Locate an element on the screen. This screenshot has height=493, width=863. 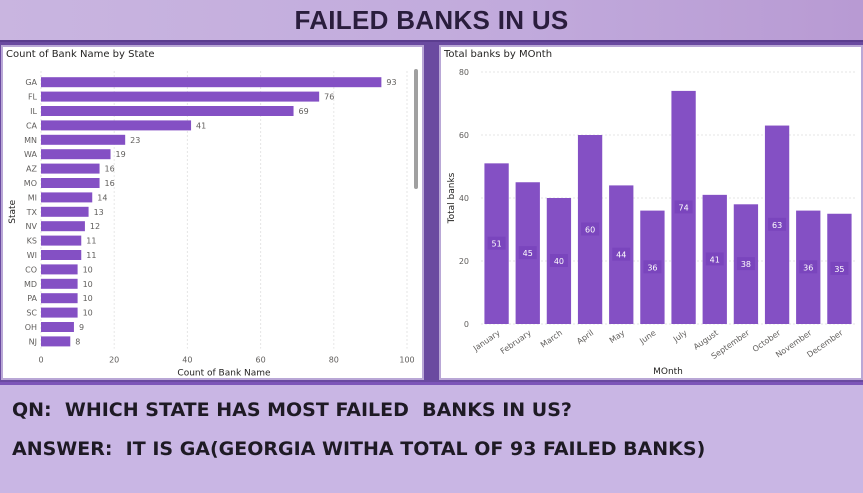
y-tick-label: KS is located at coordinates (32, 241).